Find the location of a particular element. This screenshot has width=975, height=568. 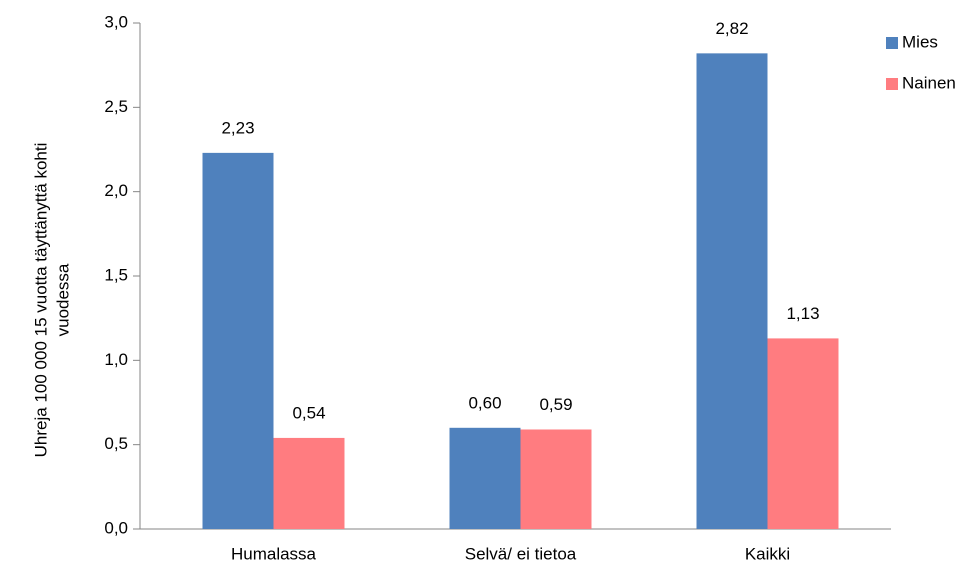

data-label: 0,59 is located at coordinates (555, 404).